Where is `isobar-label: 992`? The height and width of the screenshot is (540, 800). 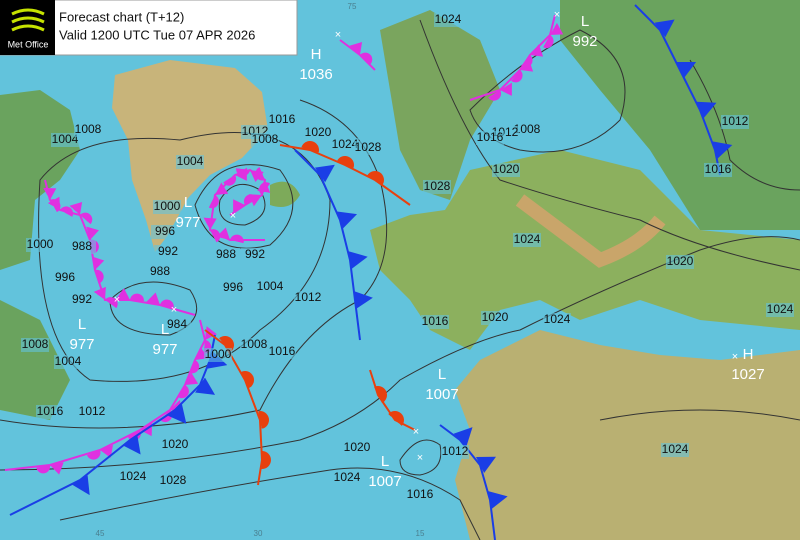
isobar-label: 992 is located at coordinates (255, 254).